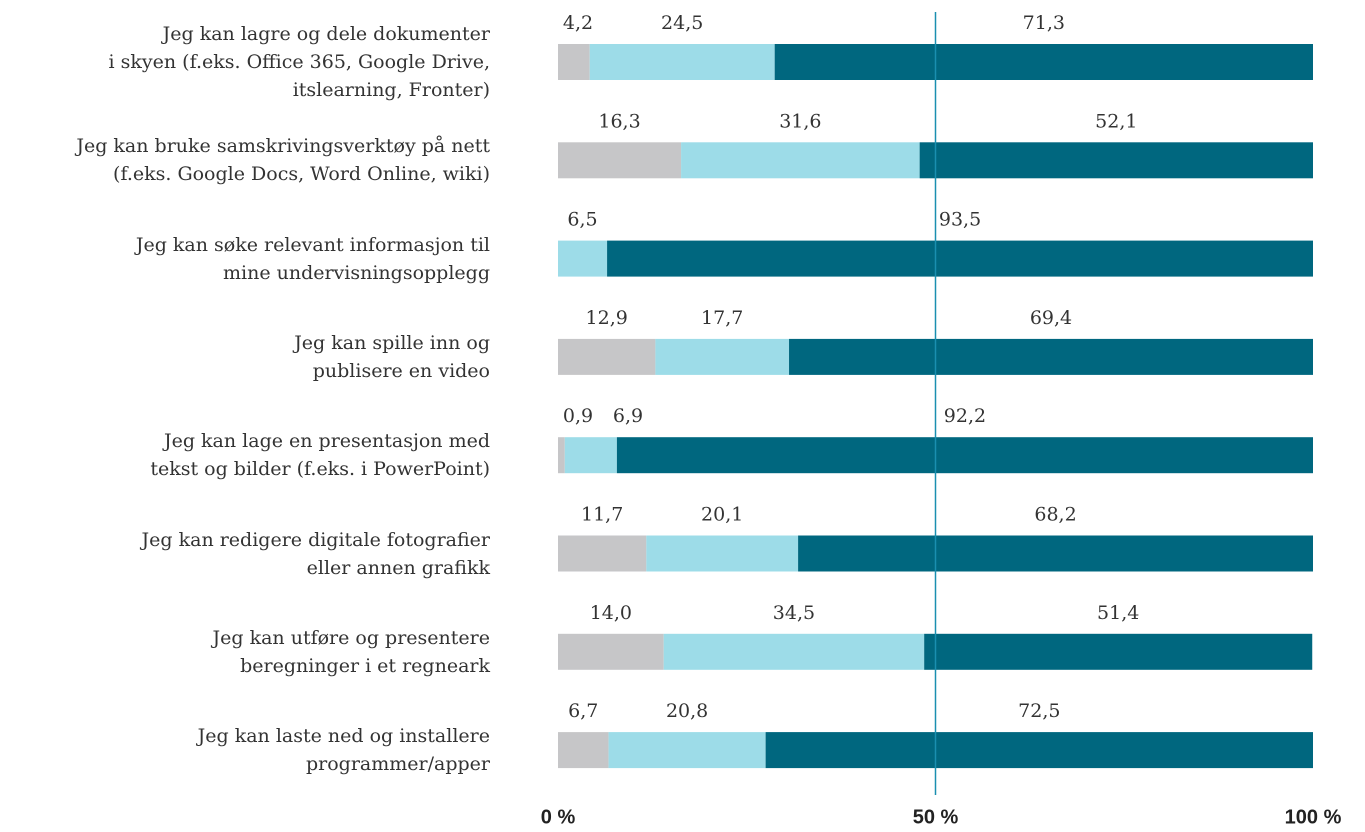  What do you see at coordinates (607, 318) in the screenshot?
I see `value-label: 12,9` at bounding box center [607, 318].